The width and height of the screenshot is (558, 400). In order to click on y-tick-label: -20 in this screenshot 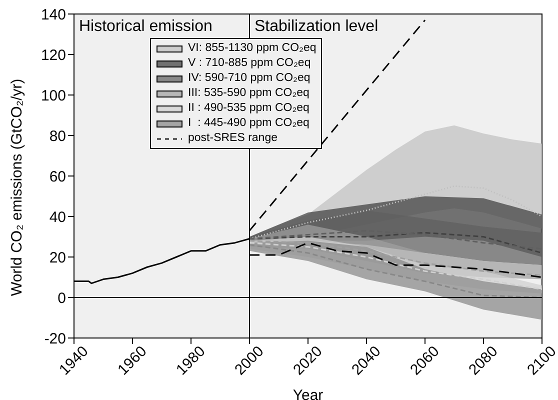, I will do `click(55, 339)`.